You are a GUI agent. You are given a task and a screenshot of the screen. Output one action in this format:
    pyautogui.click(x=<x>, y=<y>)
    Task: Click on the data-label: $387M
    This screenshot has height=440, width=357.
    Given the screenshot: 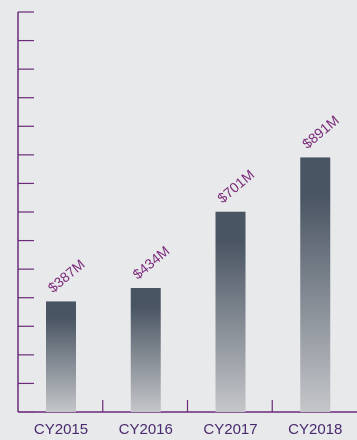 What is the action you would take?
    pyautogui.click(x=66, y=276)
    